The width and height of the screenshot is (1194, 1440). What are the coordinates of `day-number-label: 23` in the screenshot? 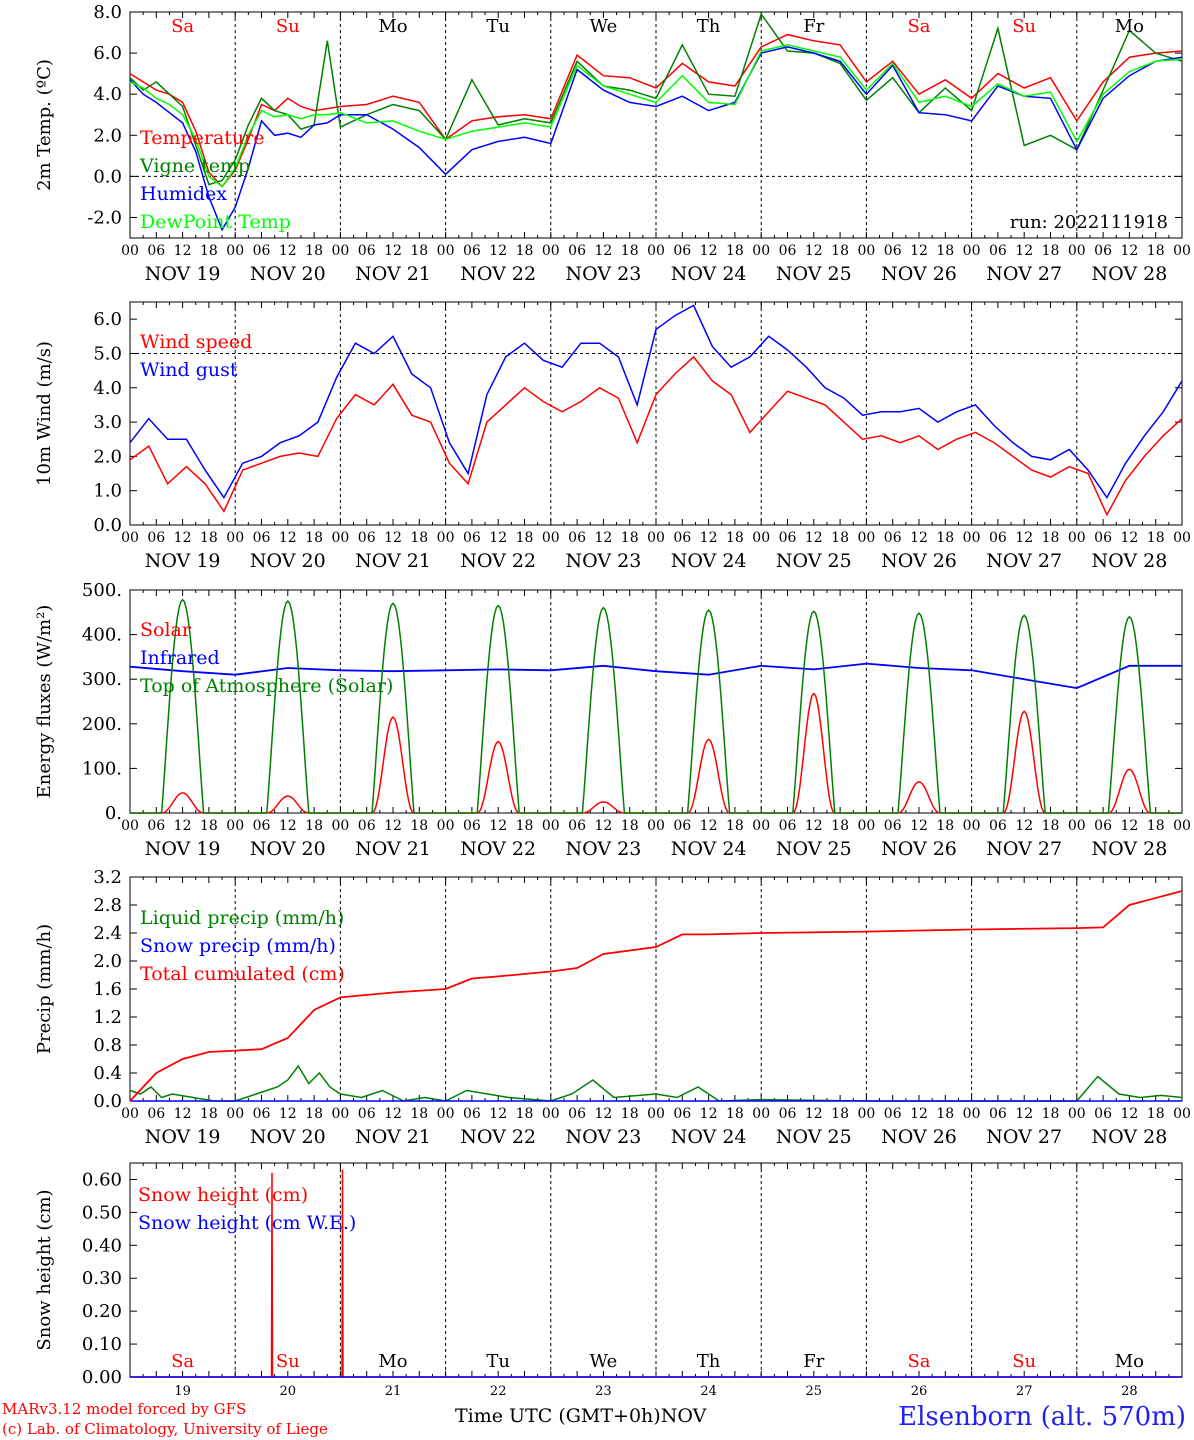 It's located at (603, 1391).